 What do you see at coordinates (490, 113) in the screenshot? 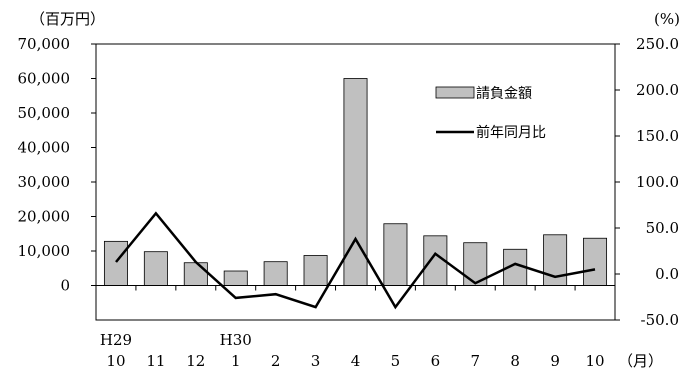
I see `legend: 請負金額 前年同月比` at bounding box center [490, 113].